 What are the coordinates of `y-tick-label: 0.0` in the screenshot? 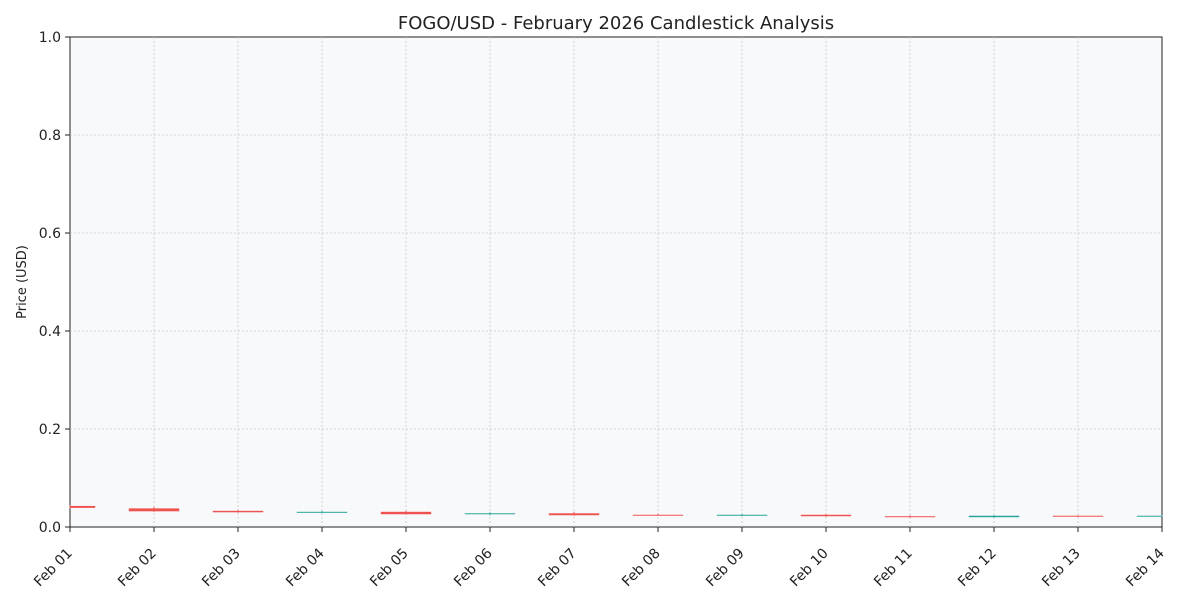 It's located at (50, 528).